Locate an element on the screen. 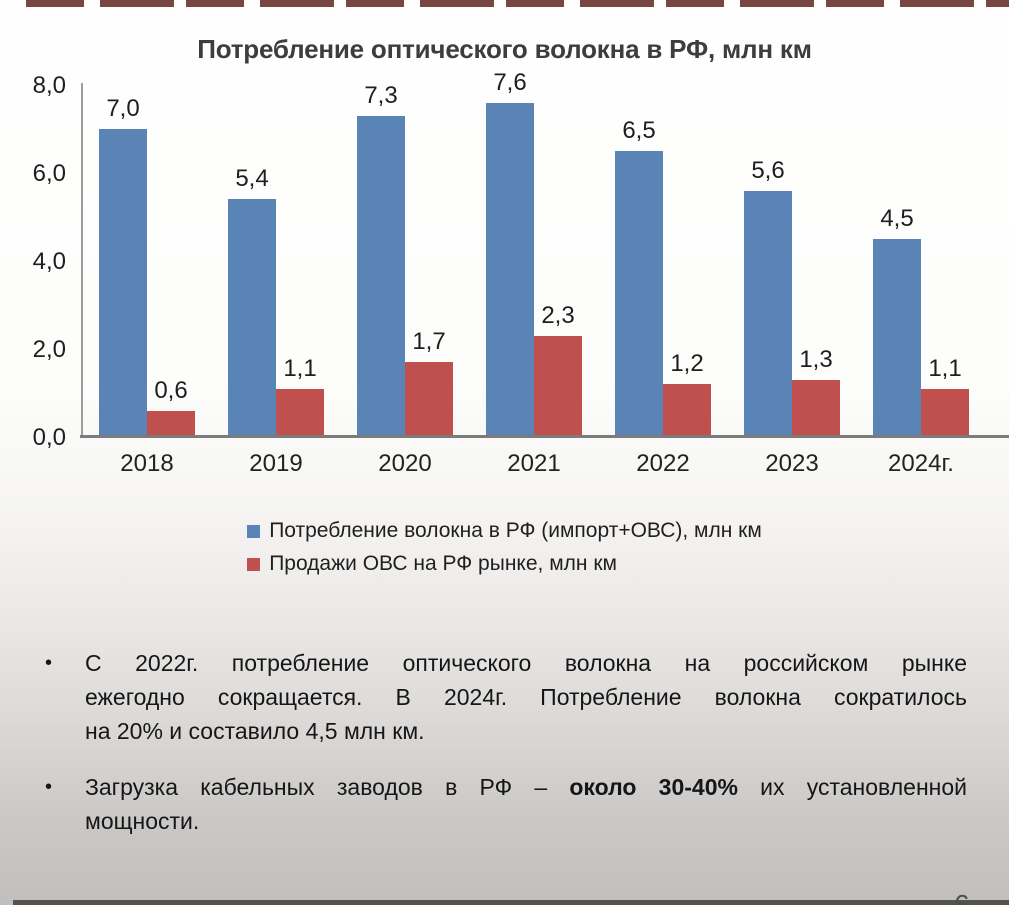  y-tick-label: 4,0 is located at coordinates (49, 261).